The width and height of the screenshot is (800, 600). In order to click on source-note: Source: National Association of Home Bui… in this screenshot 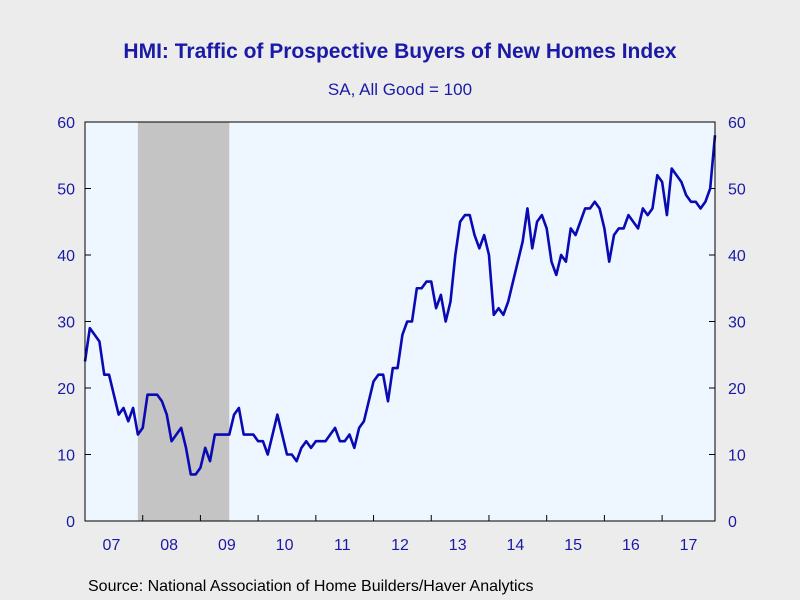, I will do `click(311, 586)`.